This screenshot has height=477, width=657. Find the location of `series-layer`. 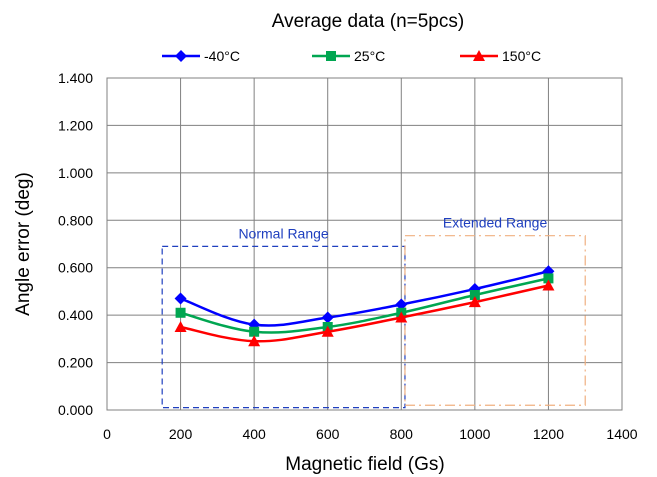

series-layer is located at coordinates (364, 306).